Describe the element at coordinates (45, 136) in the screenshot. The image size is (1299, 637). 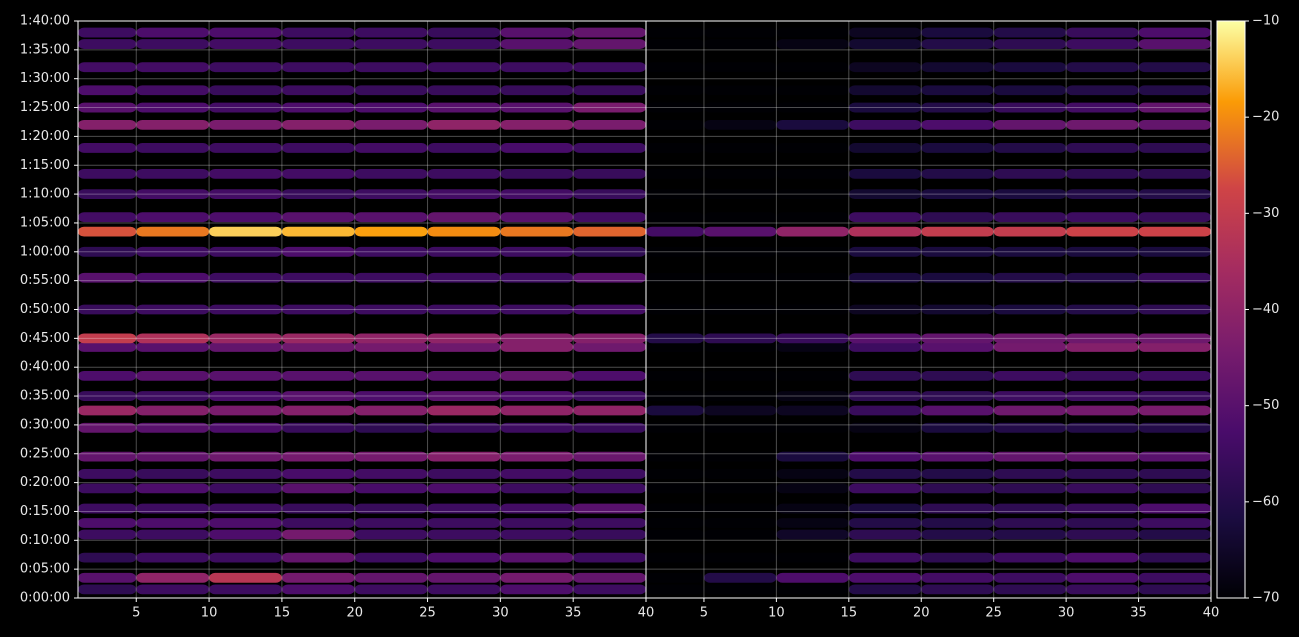
I see `y-tick-label: 1:20:00` at that location.